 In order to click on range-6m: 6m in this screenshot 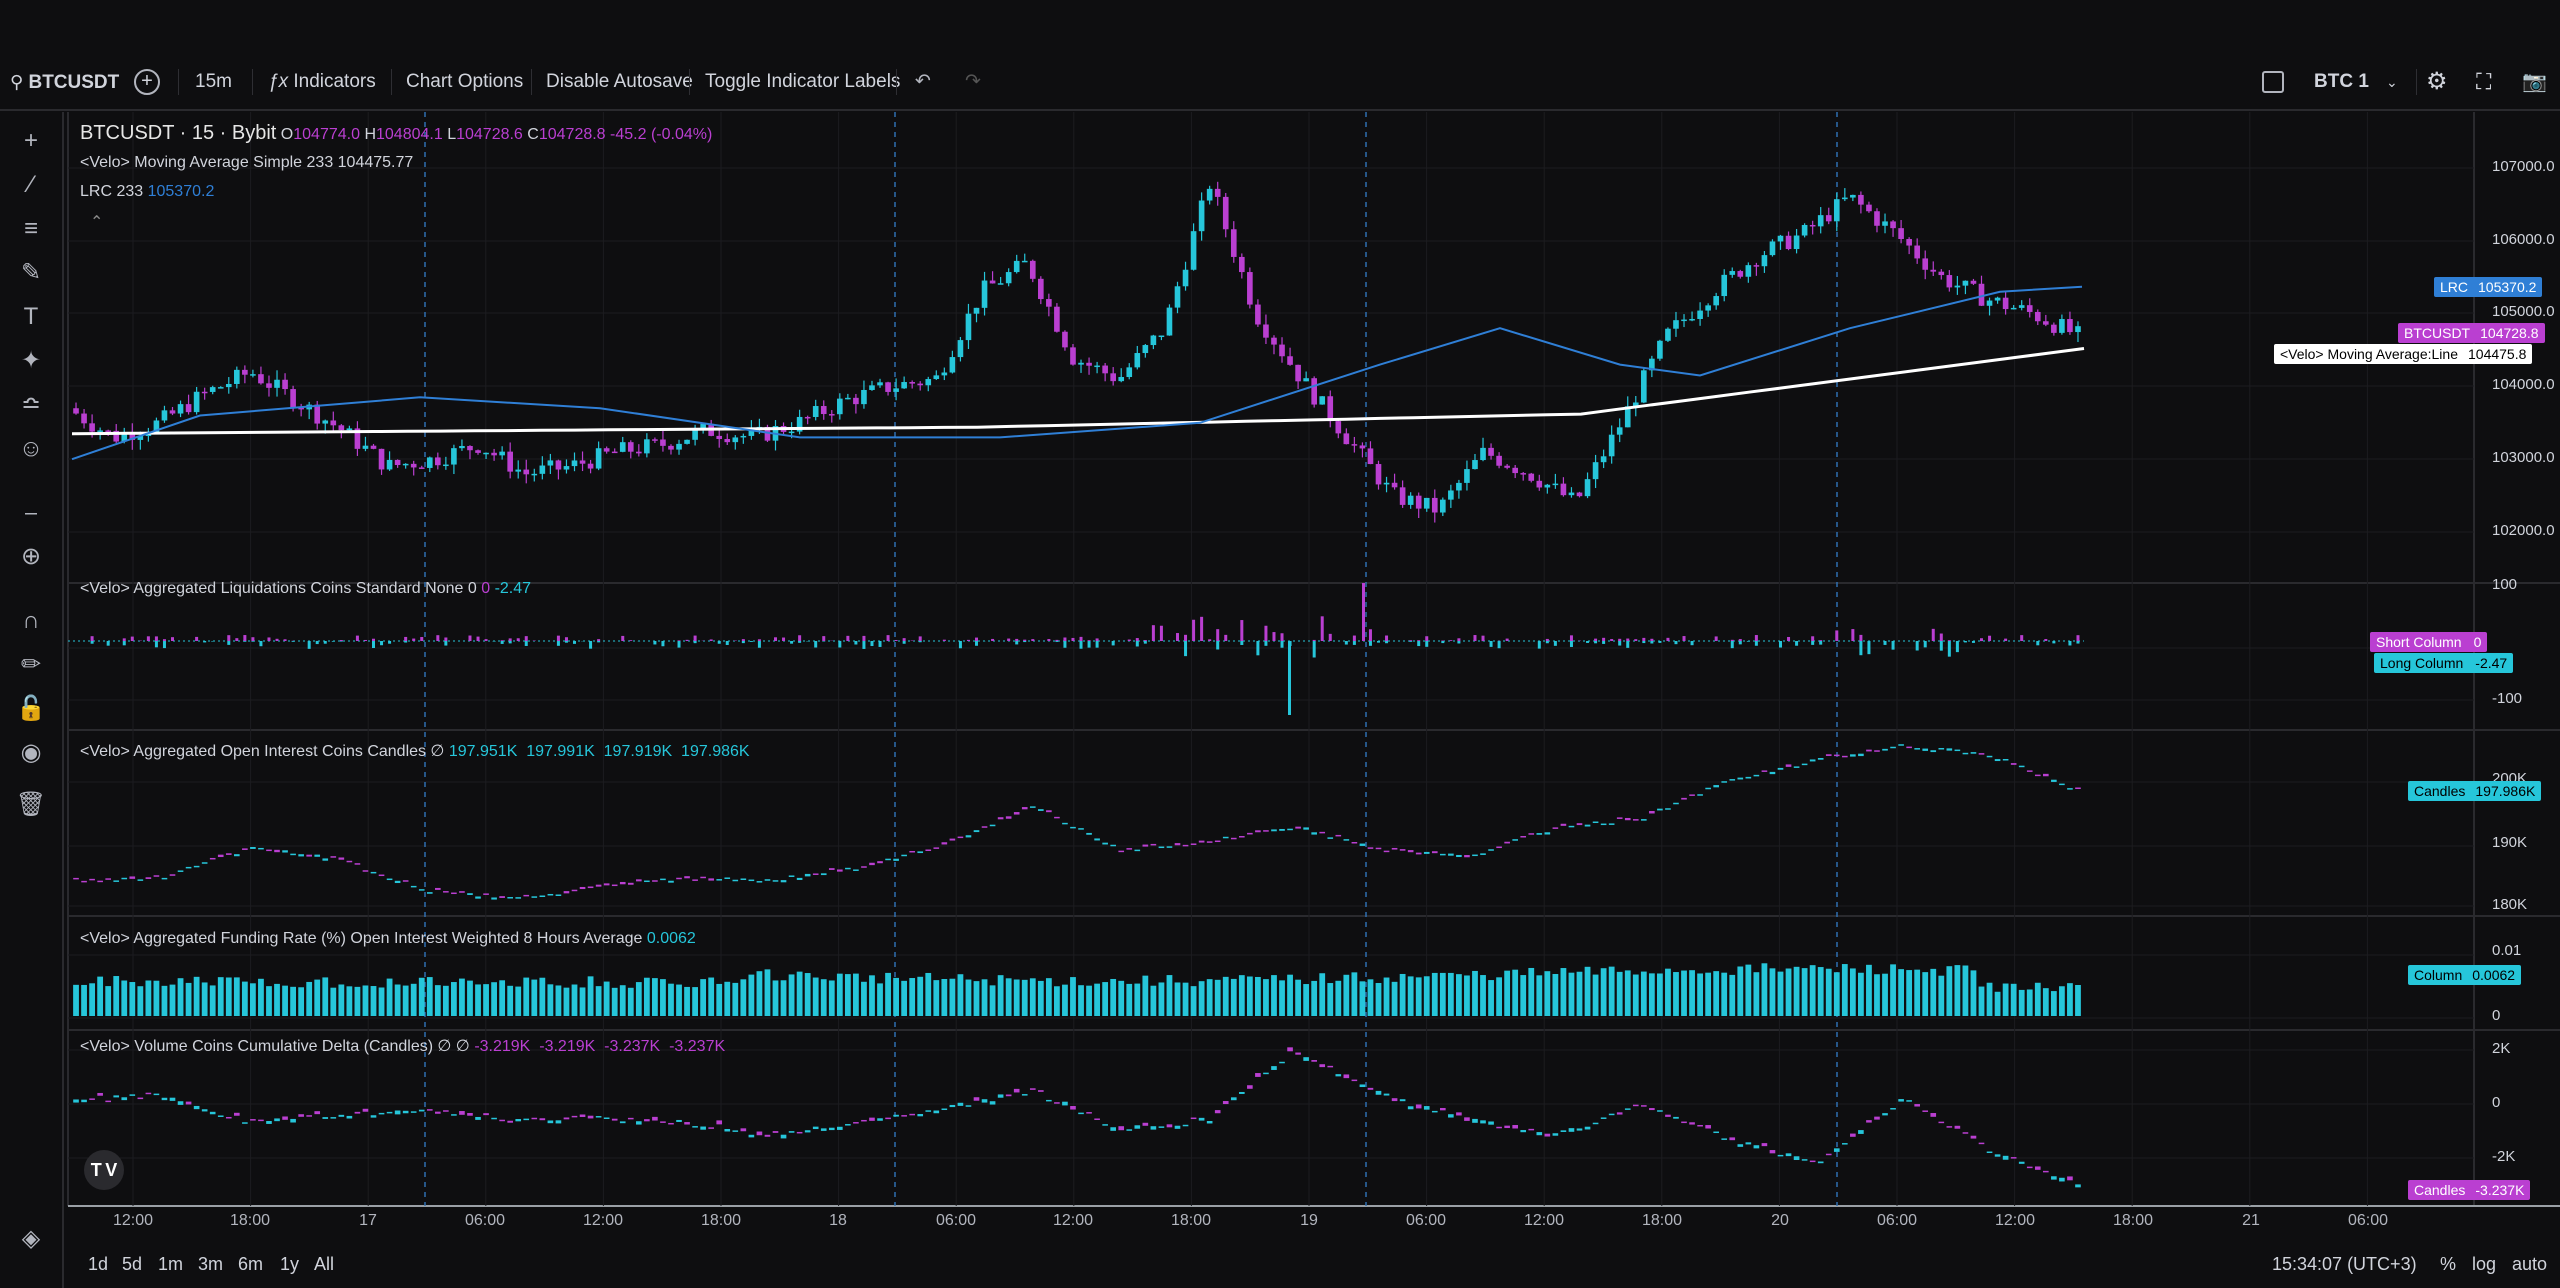, I will do `click(251, 1264)`.